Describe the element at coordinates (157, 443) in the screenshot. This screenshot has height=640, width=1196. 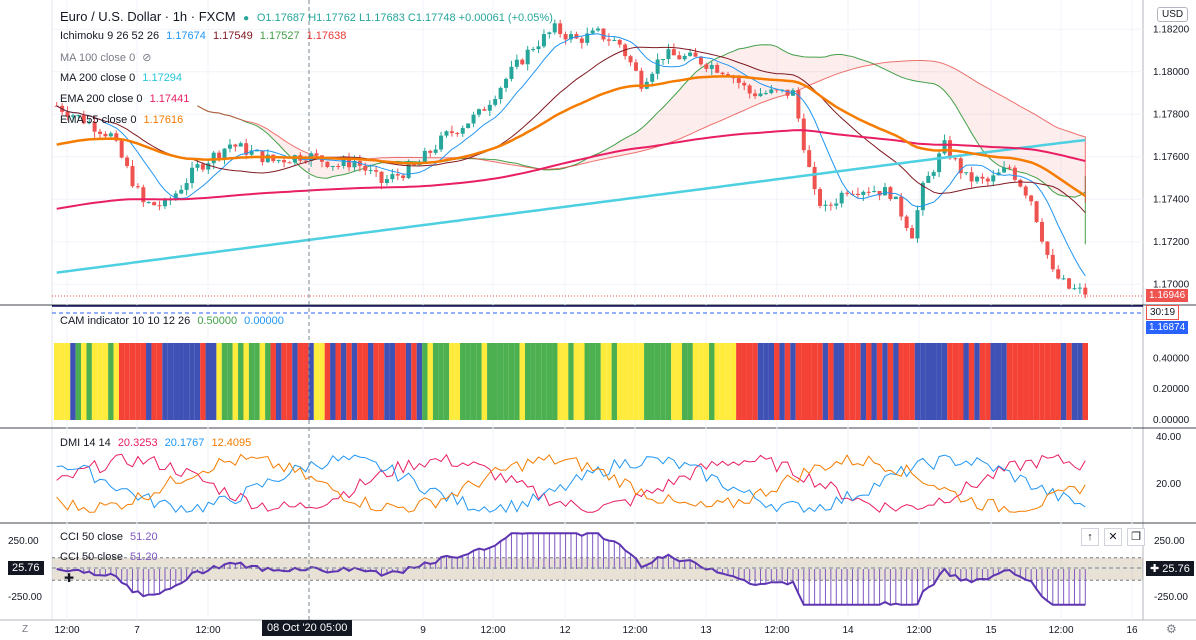
I see `dmi-legend: DMI 14 14 20.3253 20.1767 12.4095` at that location.